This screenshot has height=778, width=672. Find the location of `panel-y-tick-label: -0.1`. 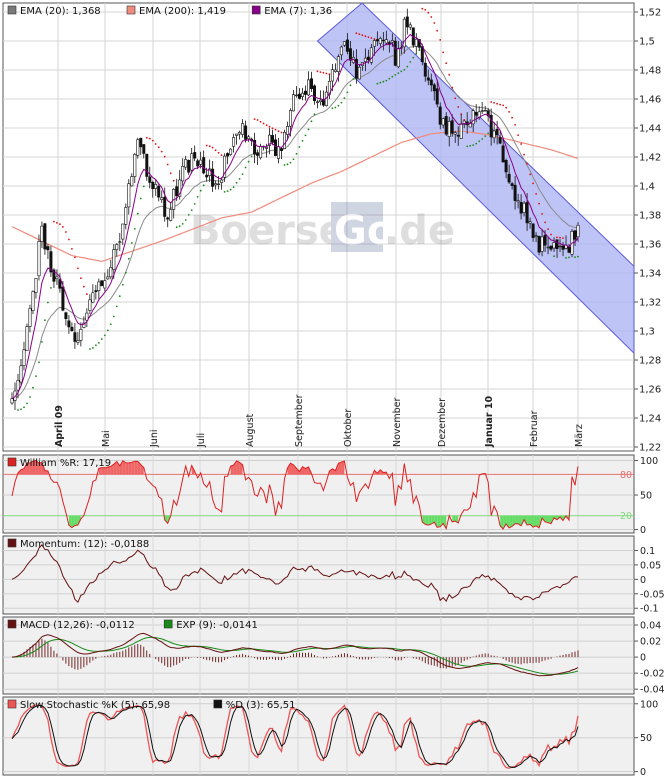

panel-y-tick-label: -0.1 is located at coordinates (649, 609).